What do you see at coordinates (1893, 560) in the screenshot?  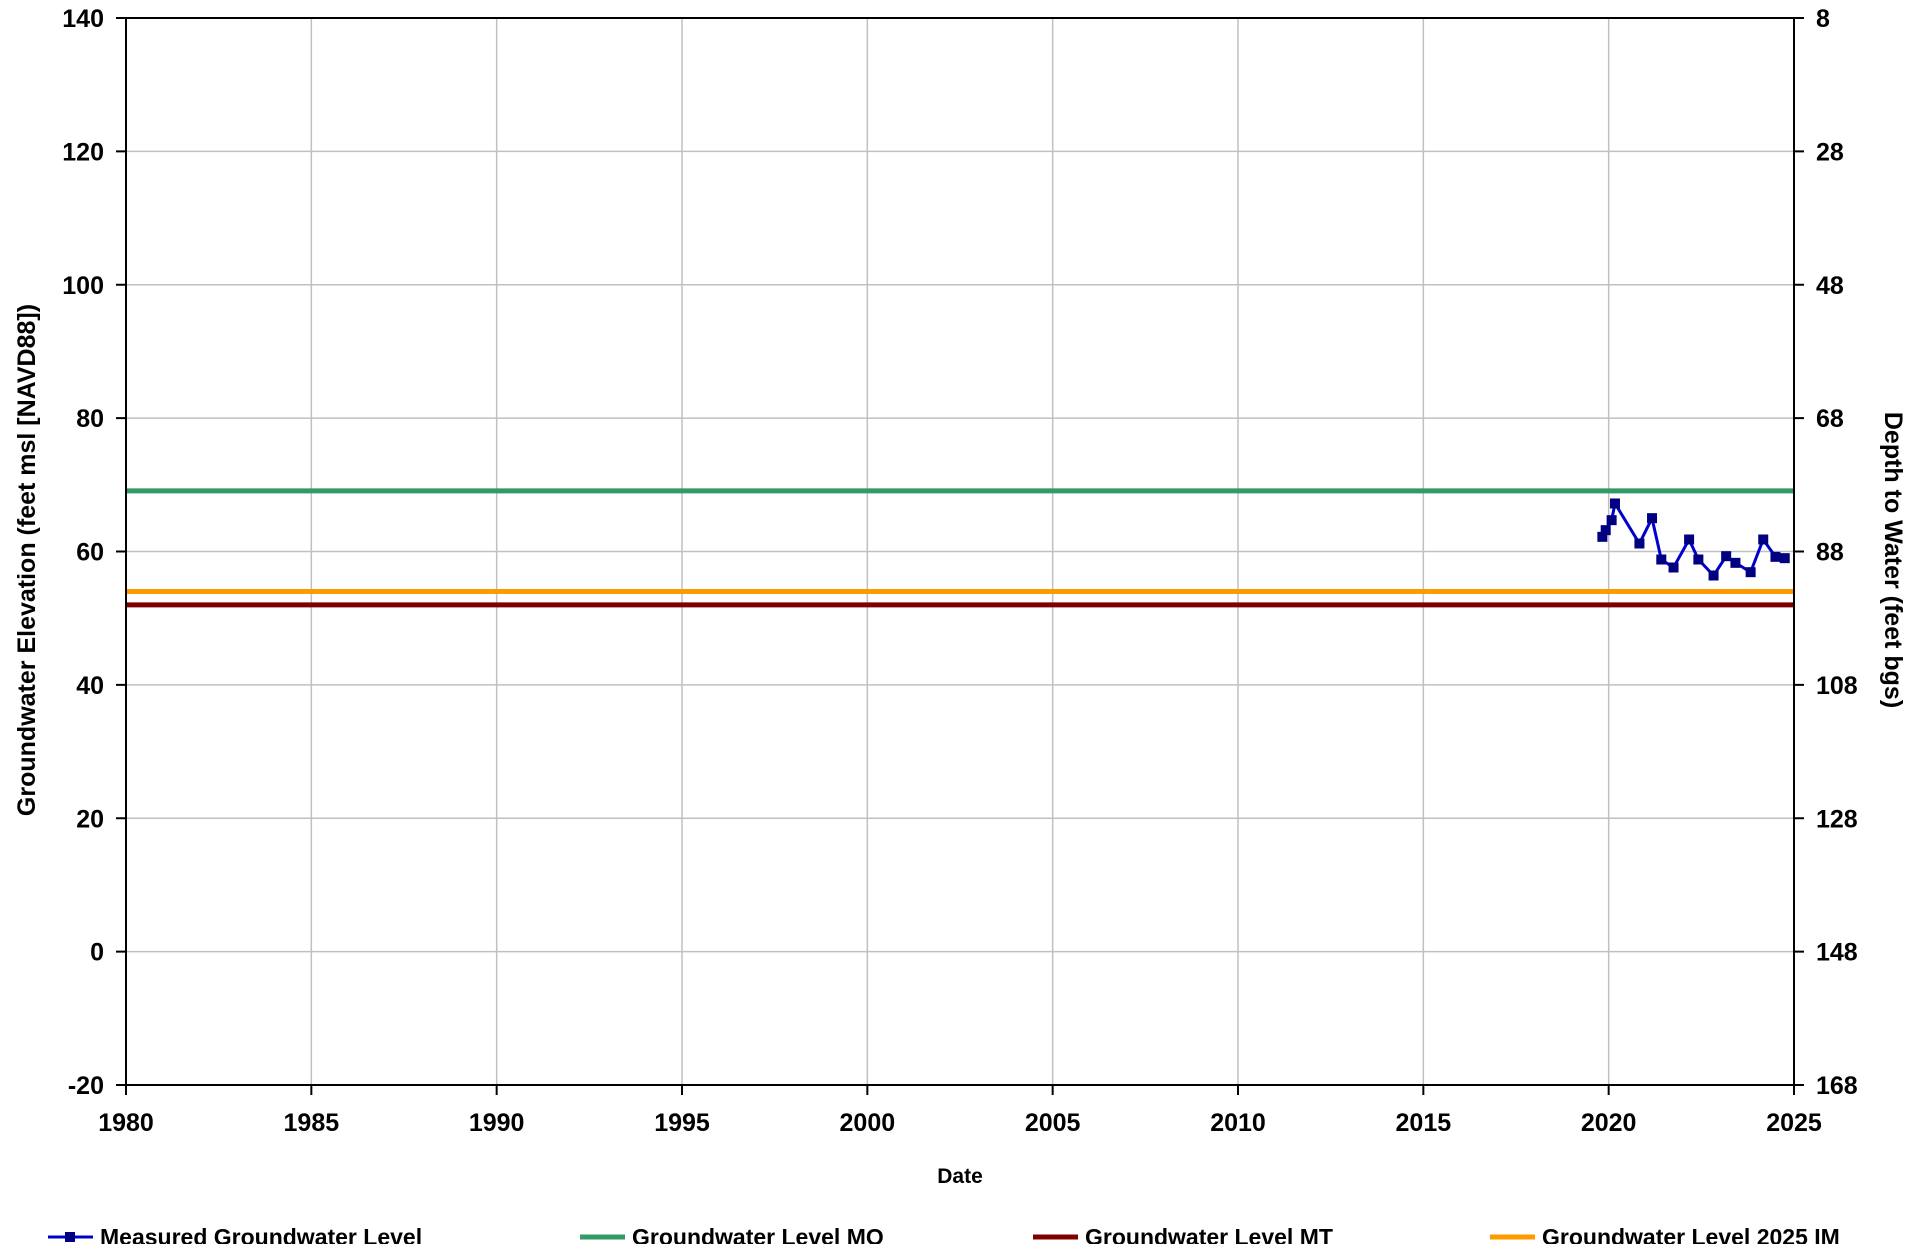 I see `right-y-axis-title: Depth to Water (feet bgs)` at bounding box center [1893, 560].